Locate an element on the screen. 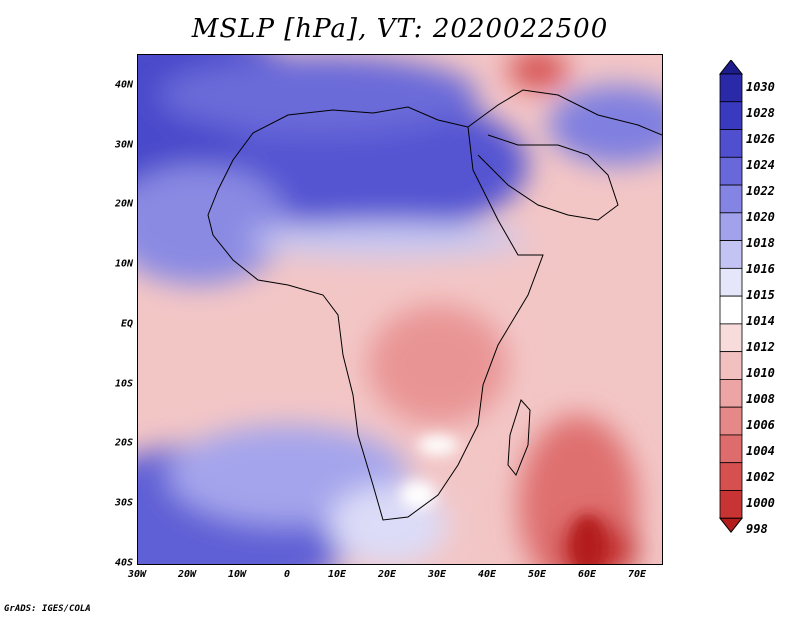 The image size is (800, 618). colorbar-label: 1015 is located at coordinates (760, 295).